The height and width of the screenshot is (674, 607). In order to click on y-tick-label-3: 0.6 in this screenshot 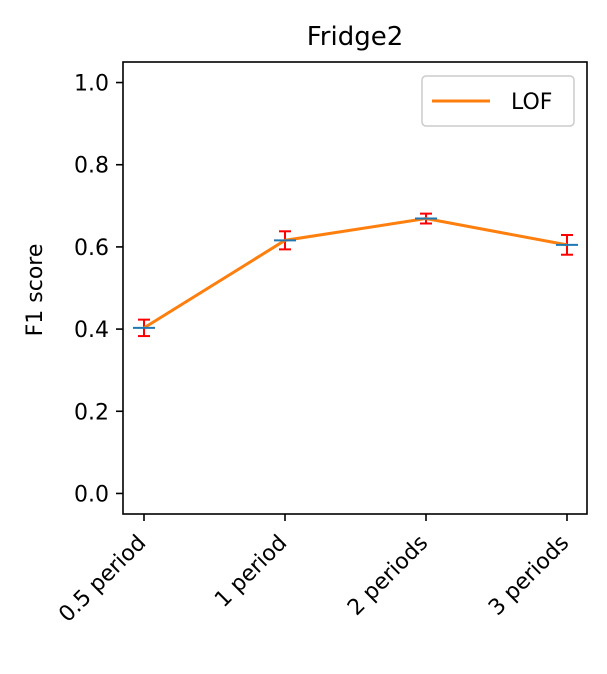, I will do `click(91, 248)`.